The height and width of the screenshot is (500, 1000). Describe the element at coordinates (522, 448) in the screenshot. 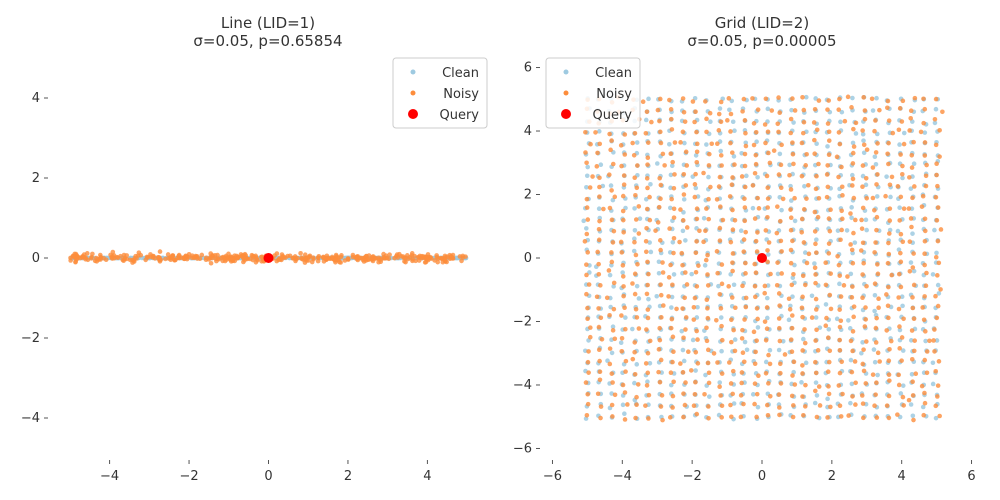

I see `grid-panel-ytick-label: −6` at that location.